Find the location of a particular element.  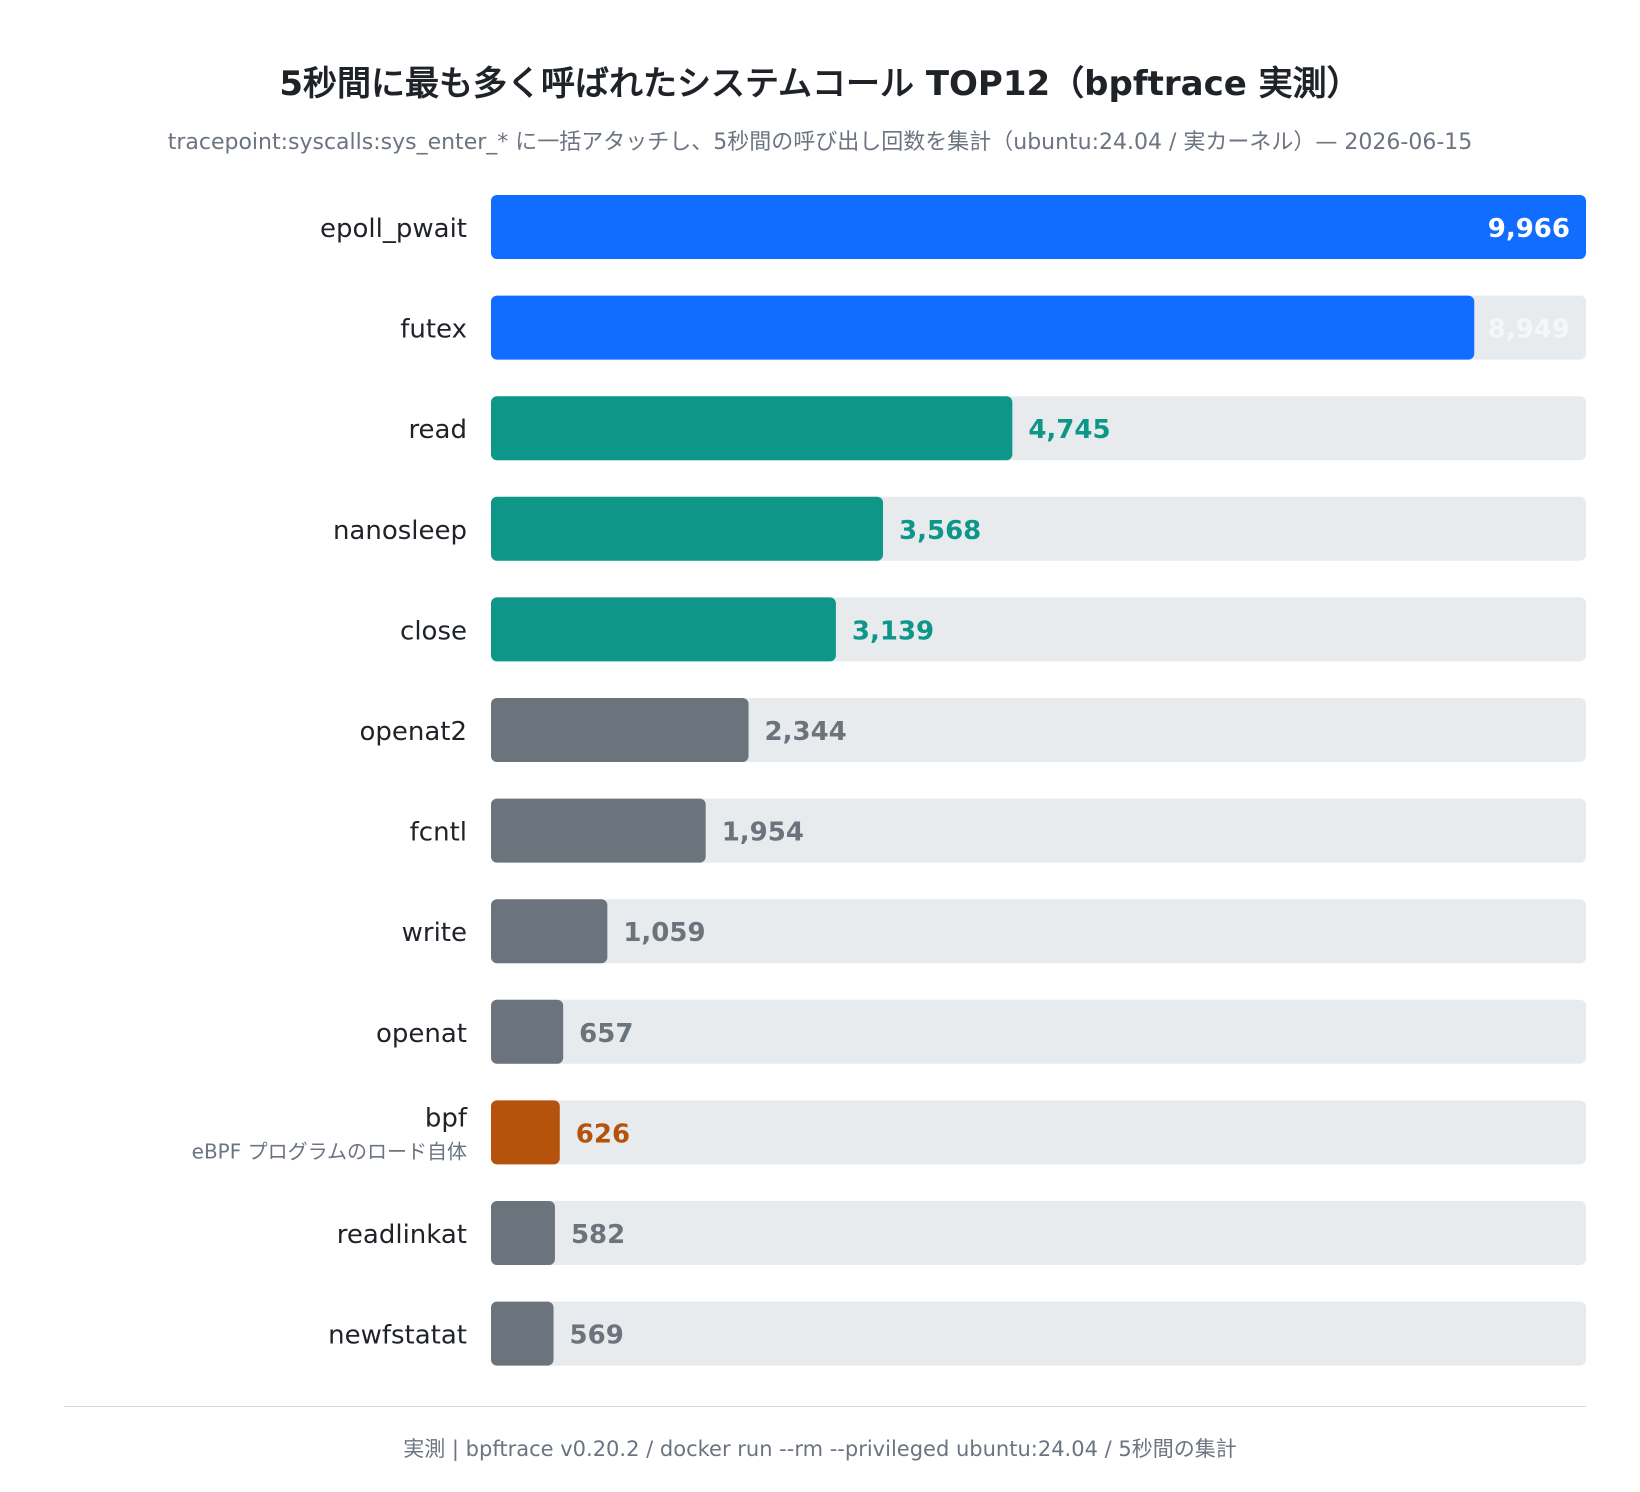

category-label-bpf: bpf is located at coordinates (446, 1118).